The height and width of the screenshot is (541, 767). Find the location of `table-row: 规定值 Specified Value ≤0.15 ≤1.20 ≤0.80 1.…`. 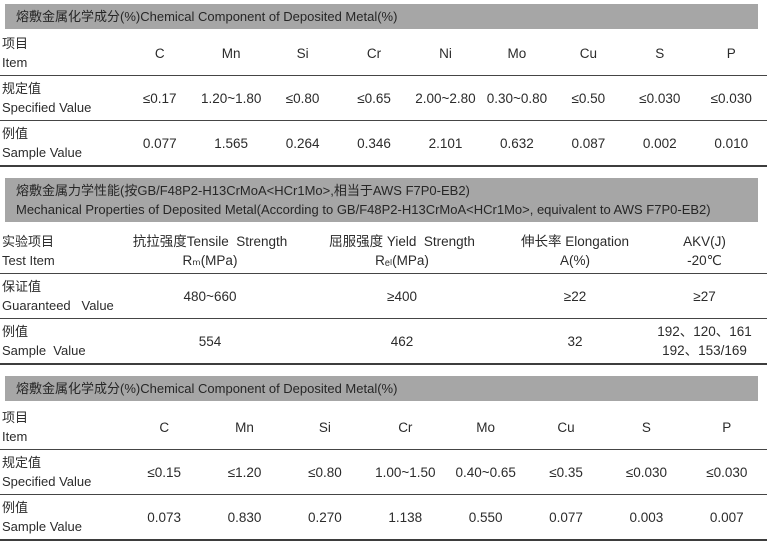

table-row: 规定值 Specified Value ≤0.15 ≤1.20 ≤0.80 1.… is located at coordinates (383, 472).